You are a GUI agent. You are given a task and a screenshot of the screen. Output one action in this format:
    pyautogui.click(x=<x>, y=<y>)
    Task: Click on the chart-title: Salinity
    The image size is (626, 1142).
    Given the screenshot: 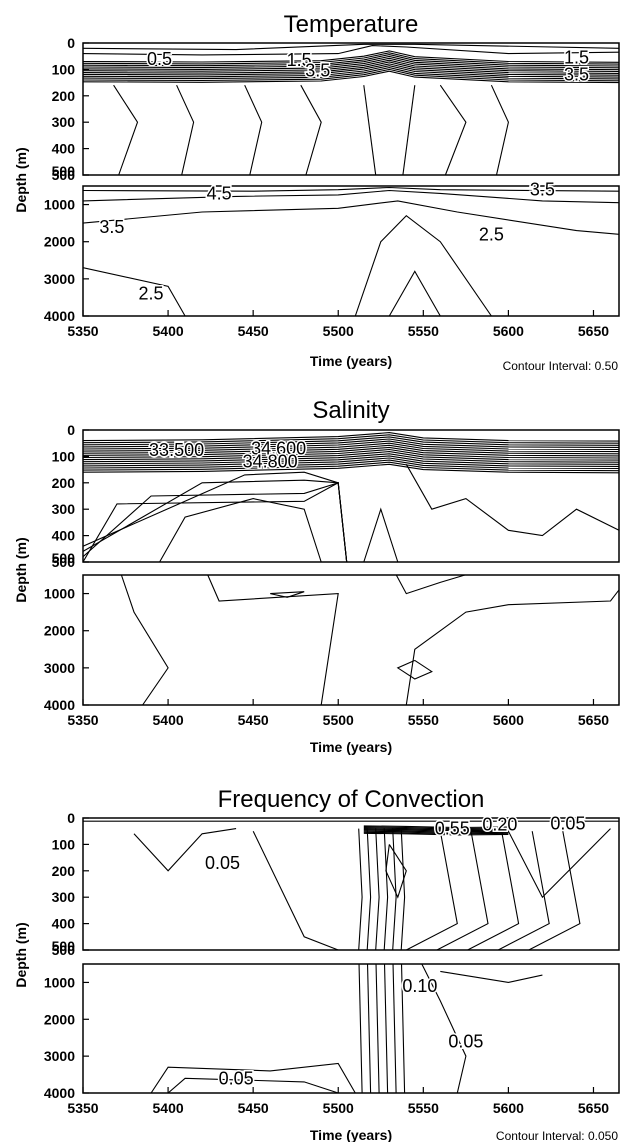 What is the action you would take?
    pyautogui.click(x=350, y=410)
    